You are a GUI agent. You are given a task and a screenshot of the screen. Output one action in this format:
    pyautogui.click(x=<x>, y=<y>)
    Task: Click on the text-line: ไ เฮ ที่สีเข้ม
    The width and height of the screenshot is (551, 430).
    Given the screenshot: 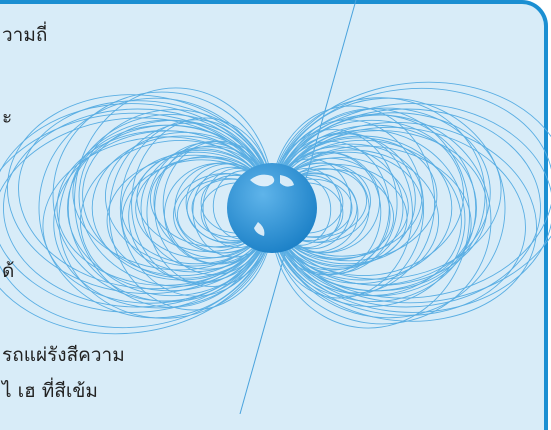 What is the action you would take?
    pyautogui.click(x=50, y=391)
    